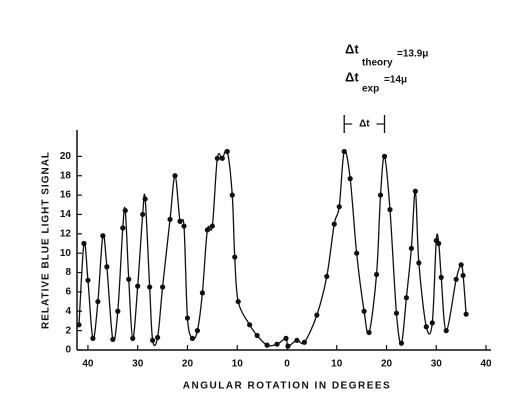 This screenshot has width=529, height=413. I want to click on annotation-sub: theory, so click(377, 63).